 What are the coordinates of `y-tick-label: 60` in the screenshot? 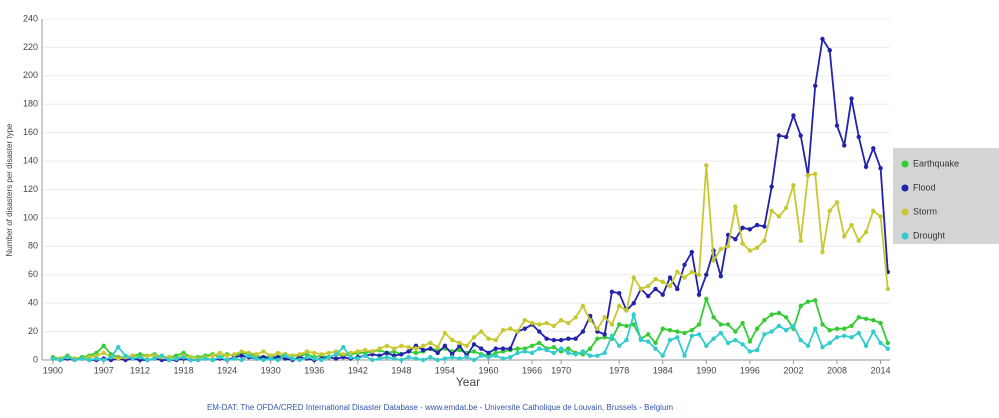 It's located at (33, 274).